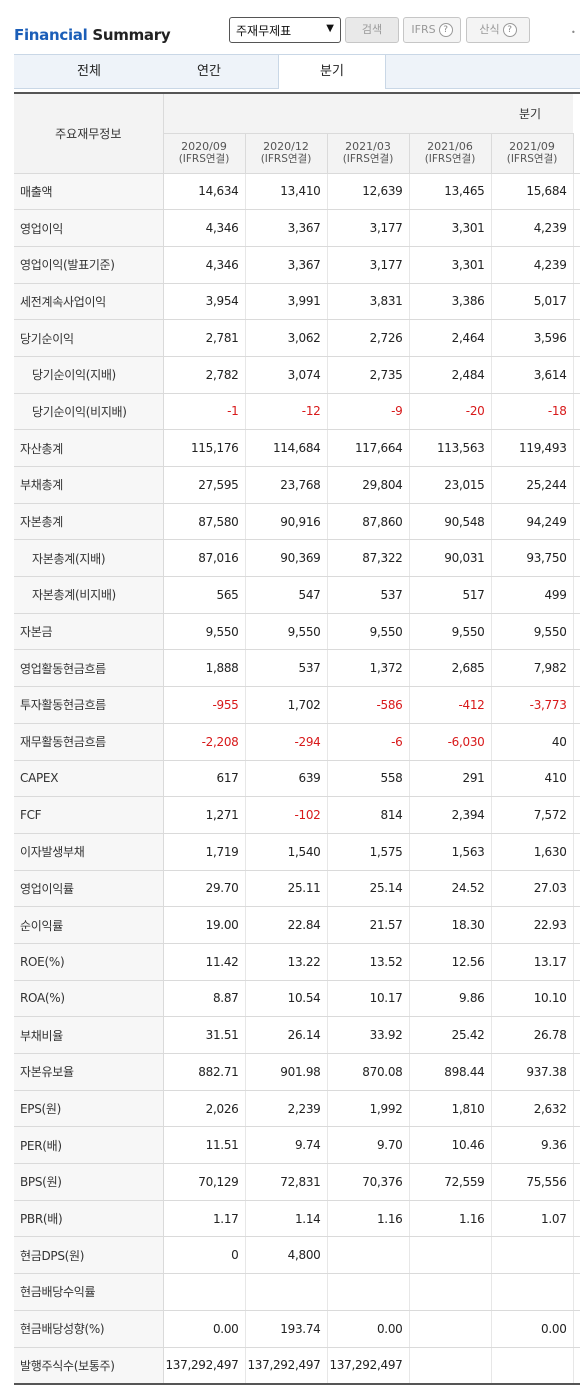  Describe the element at coordinates (204, 1072) in the screenshot. I see `table-cell: 882.71` at that location.